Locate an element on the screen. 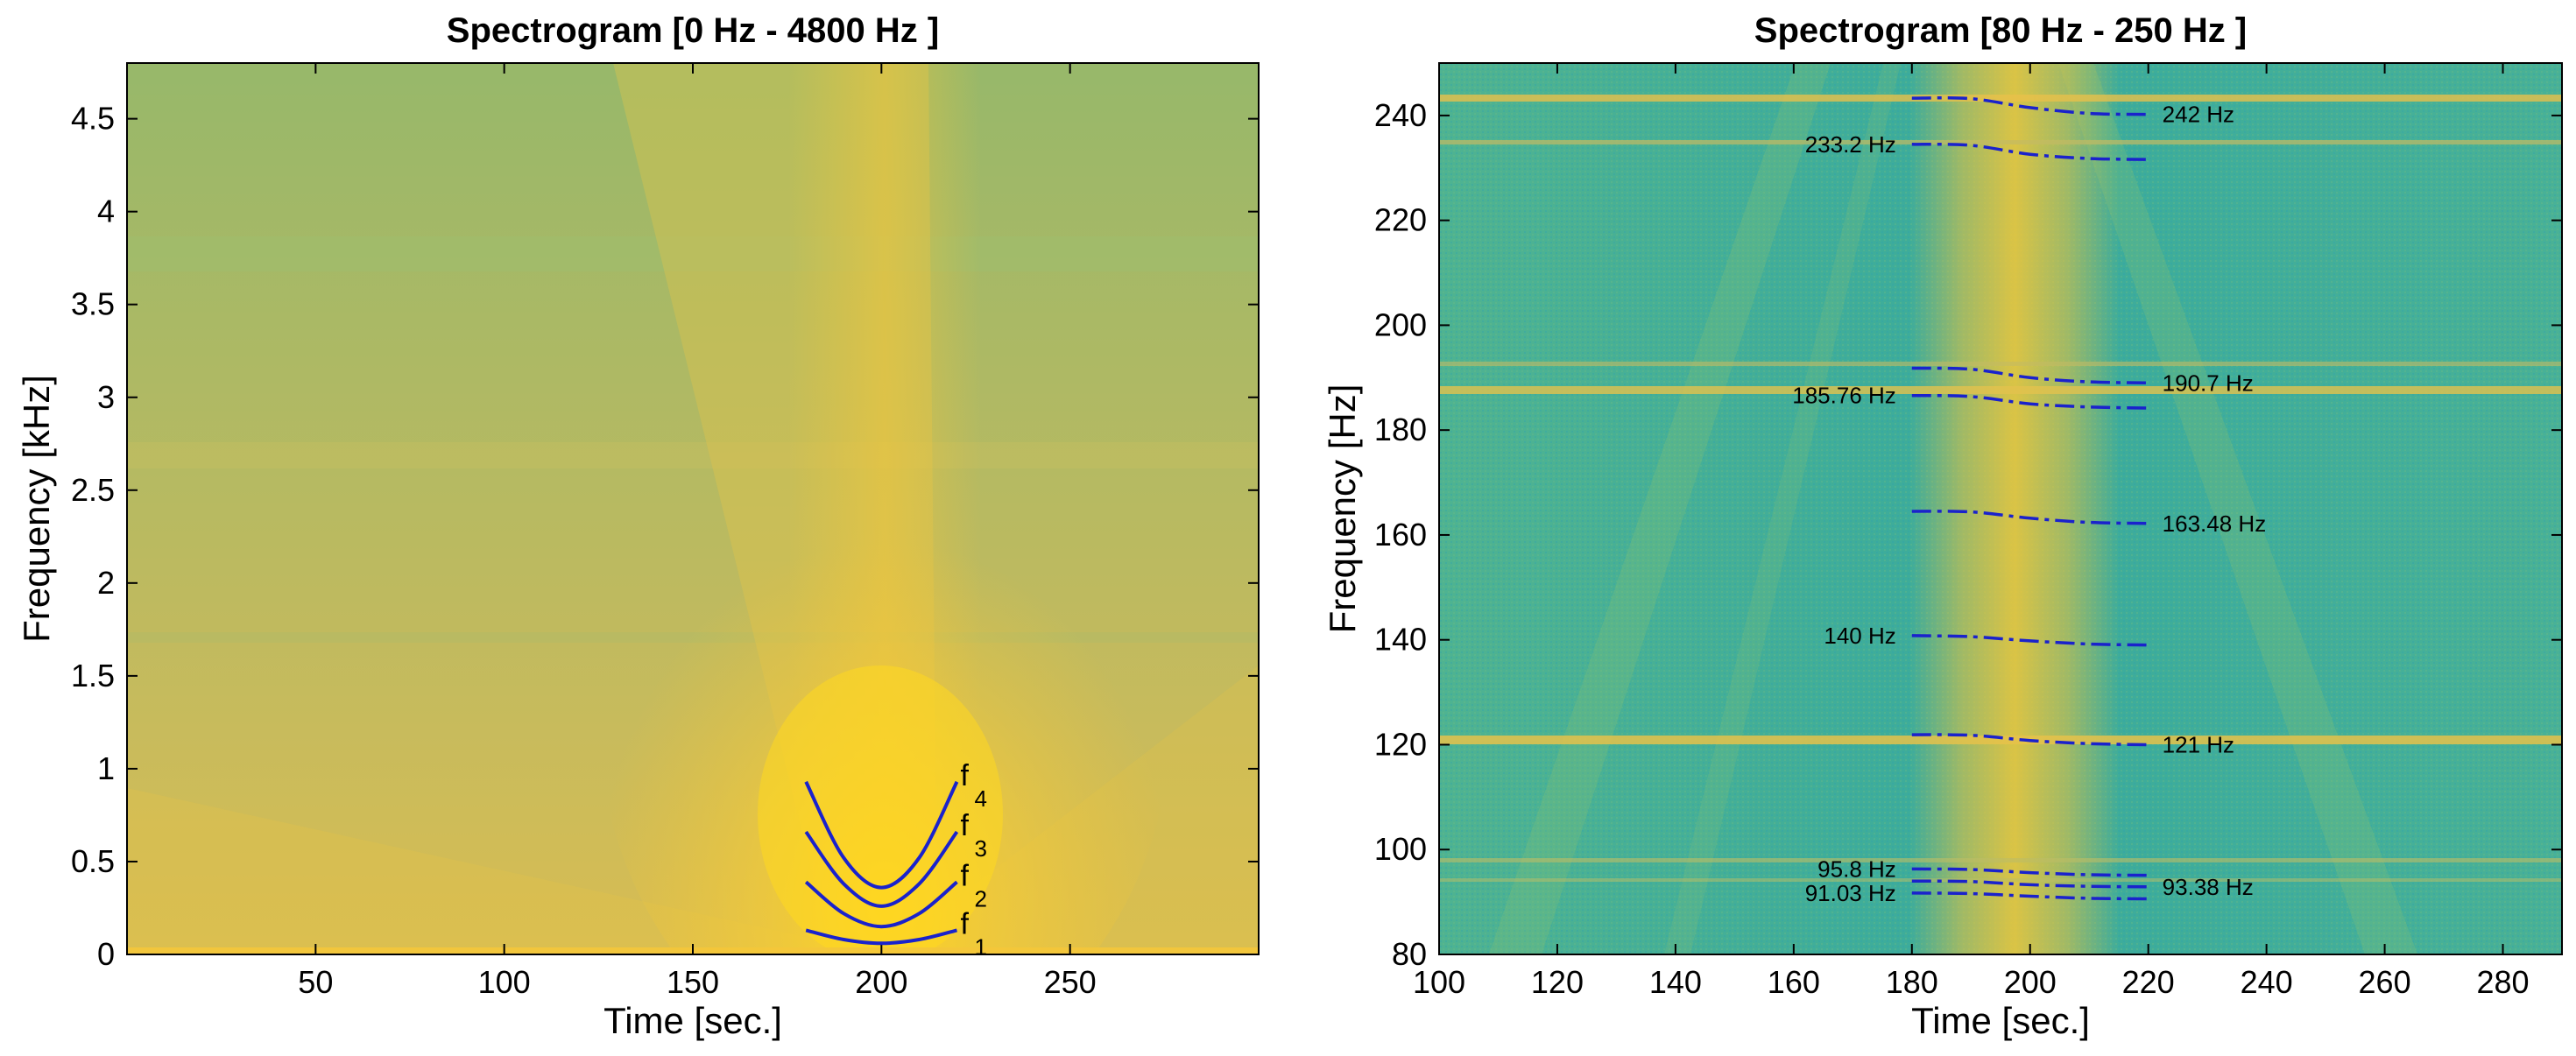 This screenshot has width=2576, height=1056. y-tick-label: 100 is located at coordinates (1400, 849).